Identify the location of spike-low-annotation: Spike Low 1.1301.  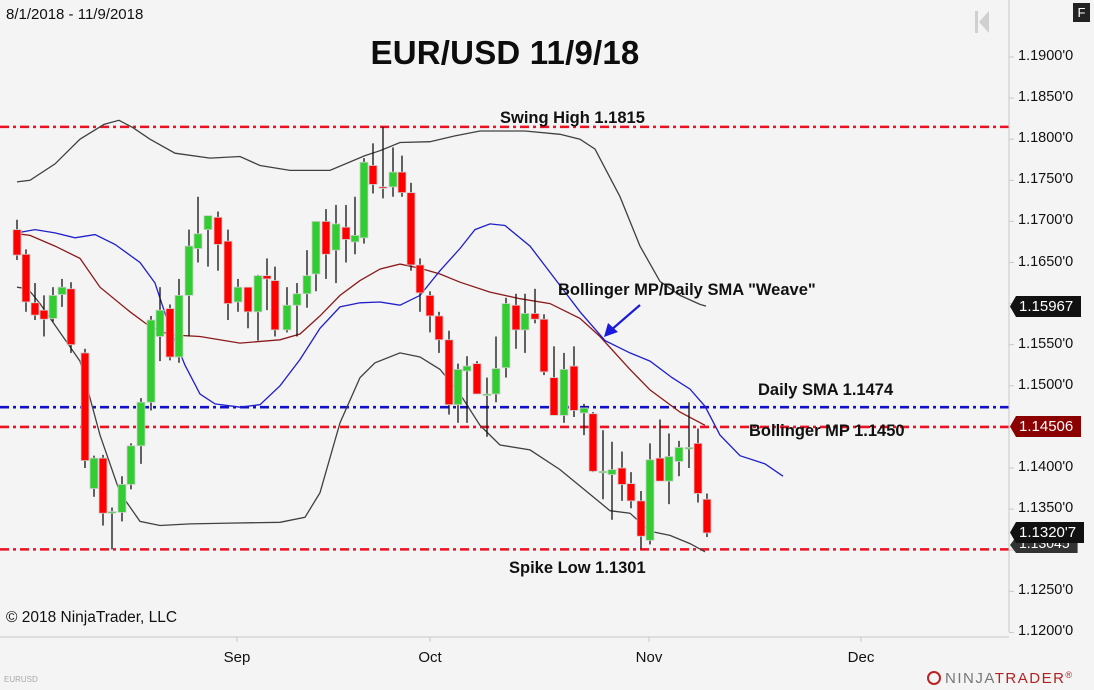
(577, 568).